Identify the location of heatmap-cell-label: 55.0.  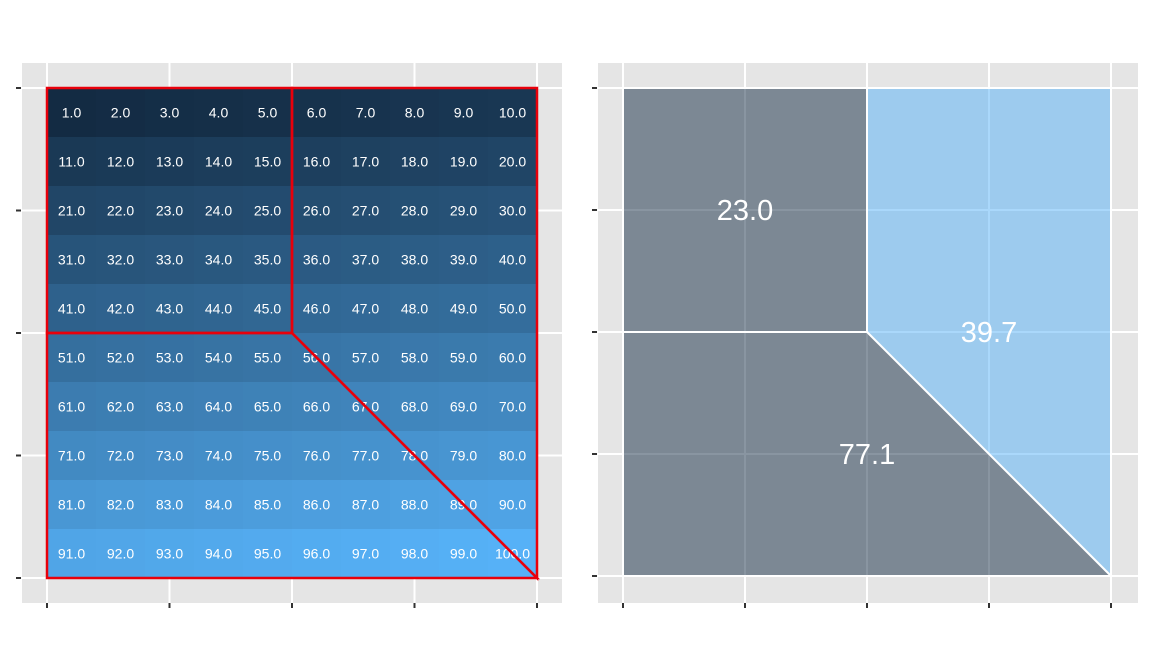
(267, 358).